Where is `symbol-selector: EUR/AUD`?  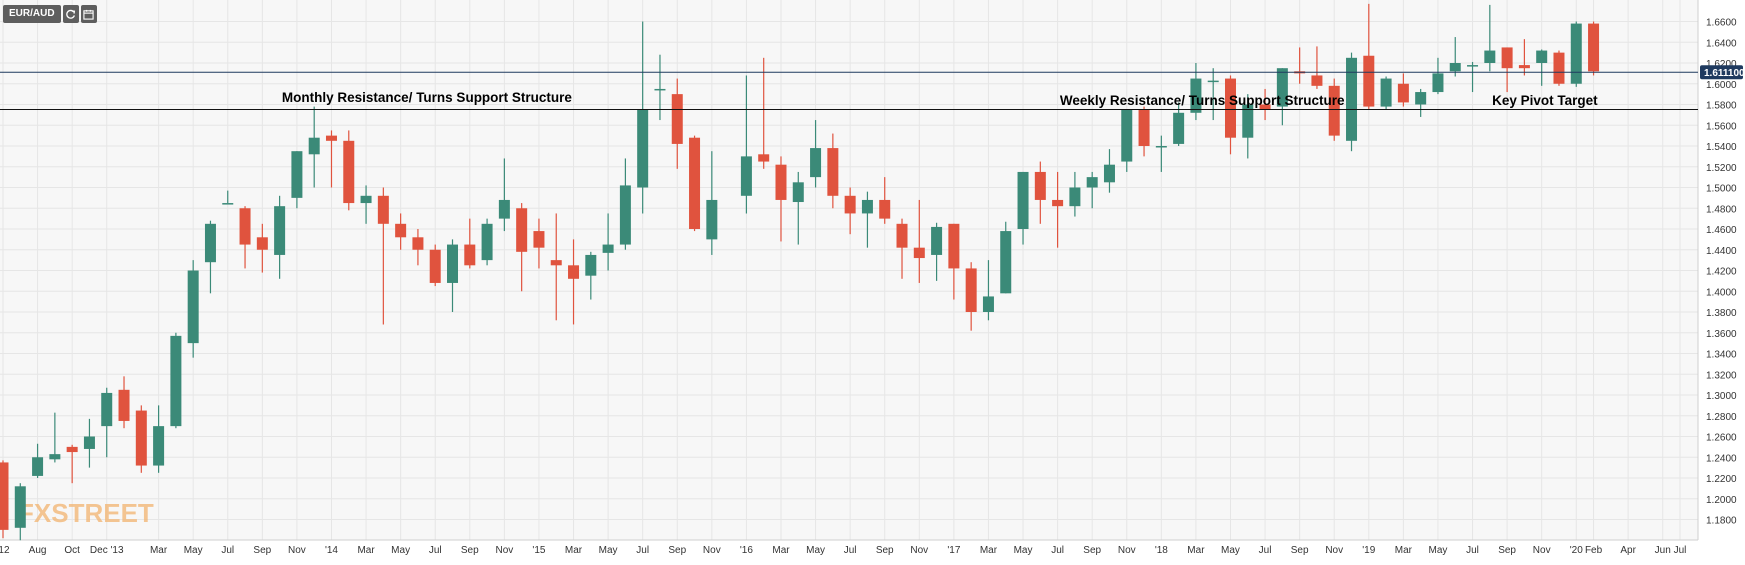 symbol-selector: EUR/AUD is located at coordinates (32, 14).